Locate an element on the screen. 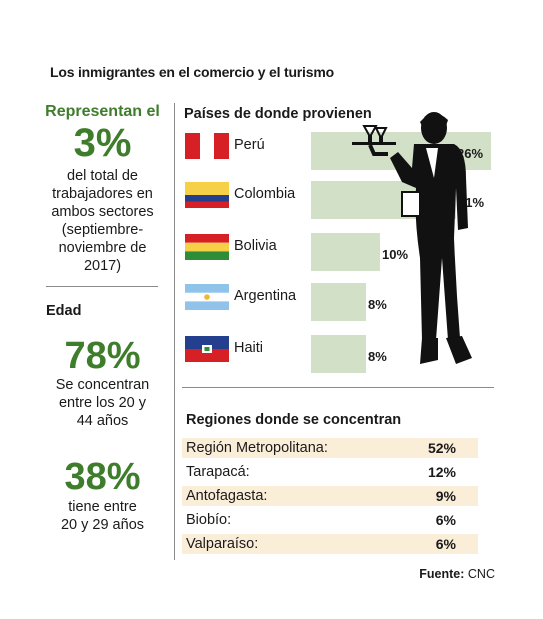 The image size is (543, 619). region-value: 52% is located at coordinates (441, 448).